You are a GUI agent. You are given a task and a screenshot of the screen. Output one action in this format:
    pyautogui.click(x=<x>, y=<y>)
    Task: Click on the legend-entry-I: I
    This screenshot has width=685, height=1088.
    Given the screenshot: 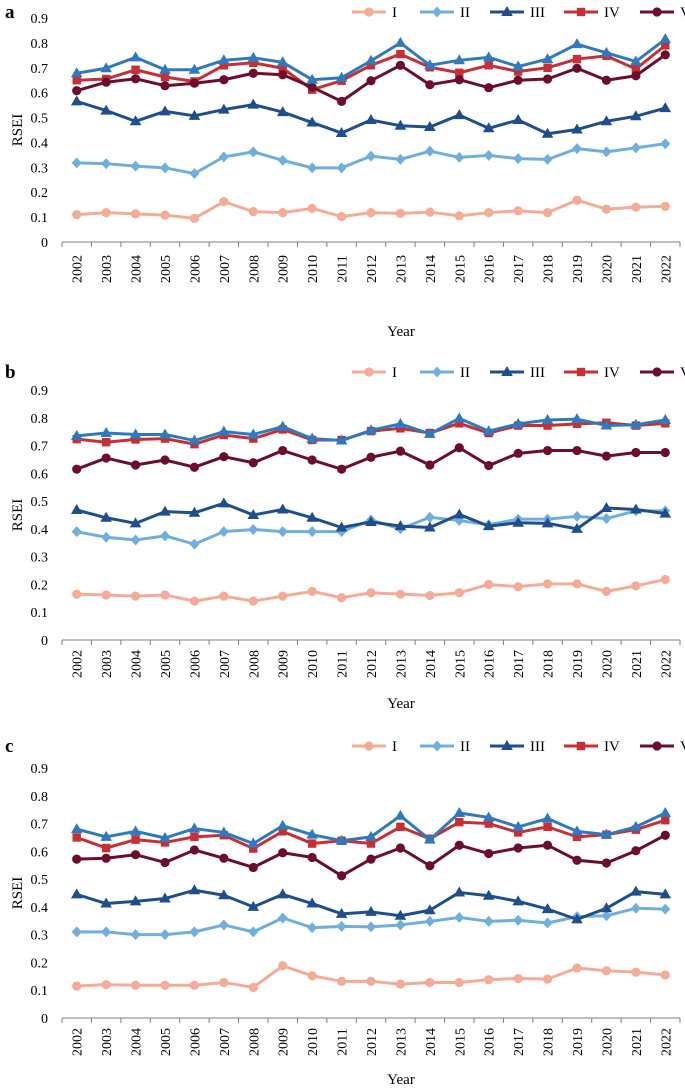 What is the action you would take?
    pyautogui.click(x=374, y=747)
    